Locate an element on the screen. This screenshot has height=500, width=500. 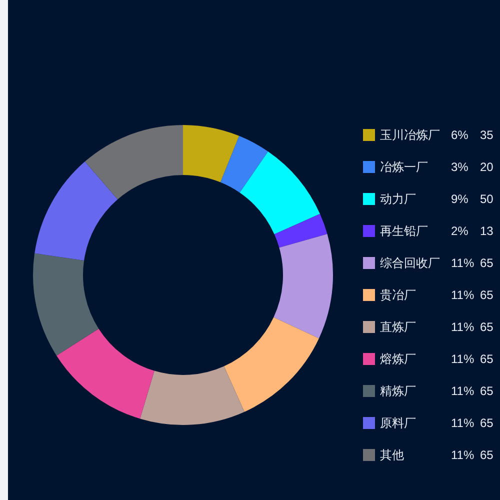
legend-label: 原料厂 is located at coordinates (398, 423).